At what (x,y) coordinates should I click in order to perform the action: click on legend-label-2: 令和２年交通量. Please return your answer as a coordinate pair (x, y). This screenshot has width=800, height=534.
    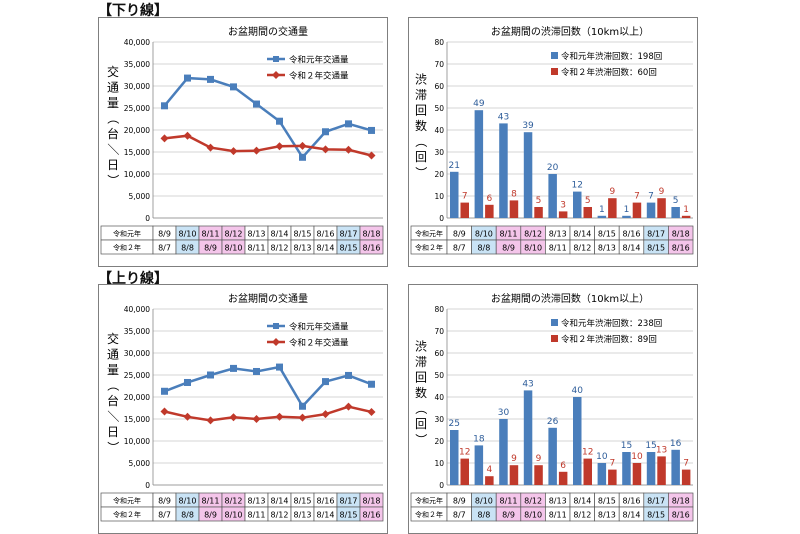
    Looking at the image, I should click on (319, 76).